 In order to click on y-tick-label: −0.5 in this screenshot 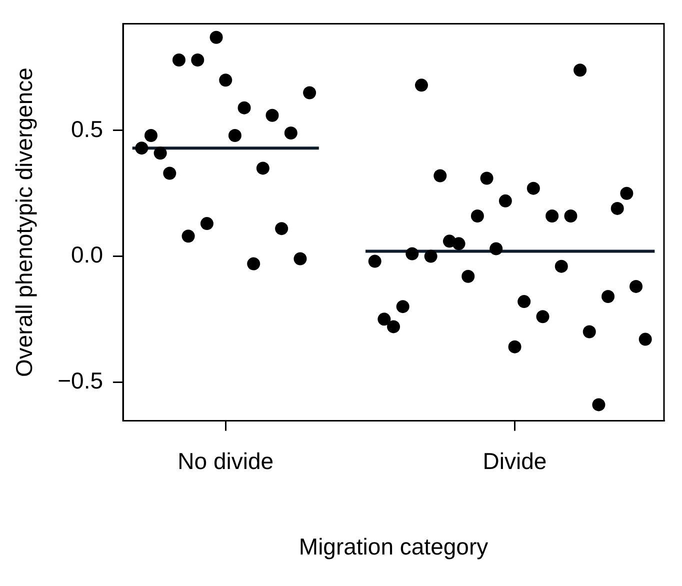, I will do `click(81, 380)`.